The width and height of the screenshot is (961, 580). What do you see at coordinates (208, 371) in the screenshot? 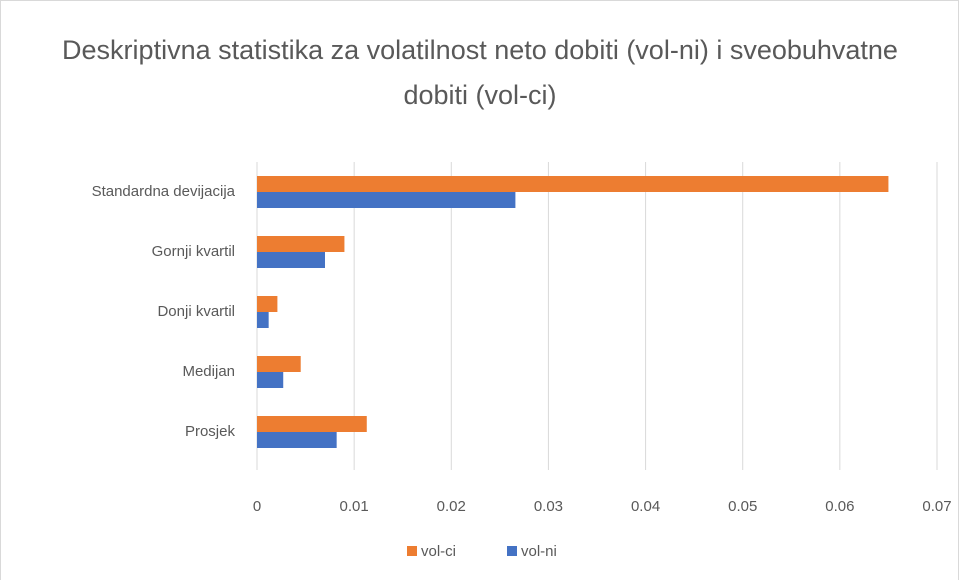
I see `y-tick-label: Medijan` at bounding box center [208, 371].